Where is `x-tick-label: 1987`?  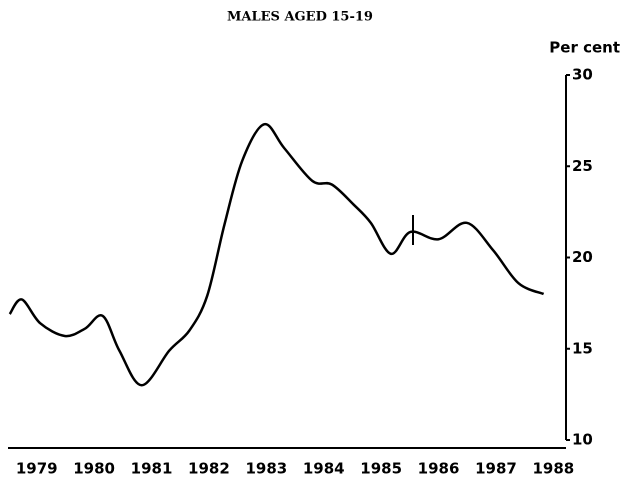 x-tick-label: 1987 is located at coordinates (496, 469).